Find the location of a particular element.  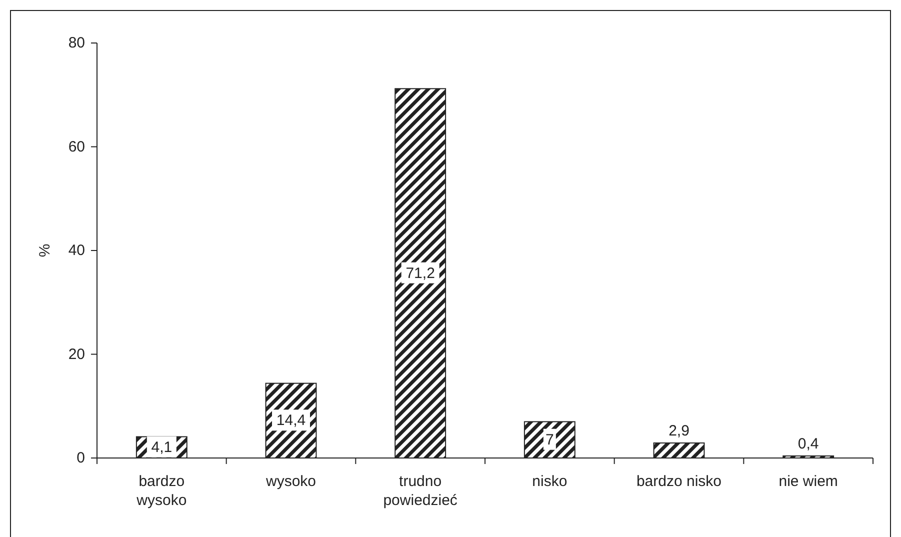

data-label: 4,1 is located at coordinates (161, 447).